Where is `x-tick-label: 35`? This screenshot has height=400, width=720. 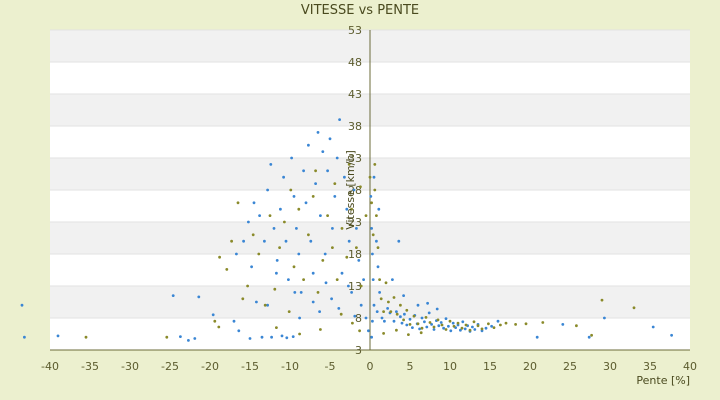 x-tick-label: 35 is located at coordinates (650, 366).